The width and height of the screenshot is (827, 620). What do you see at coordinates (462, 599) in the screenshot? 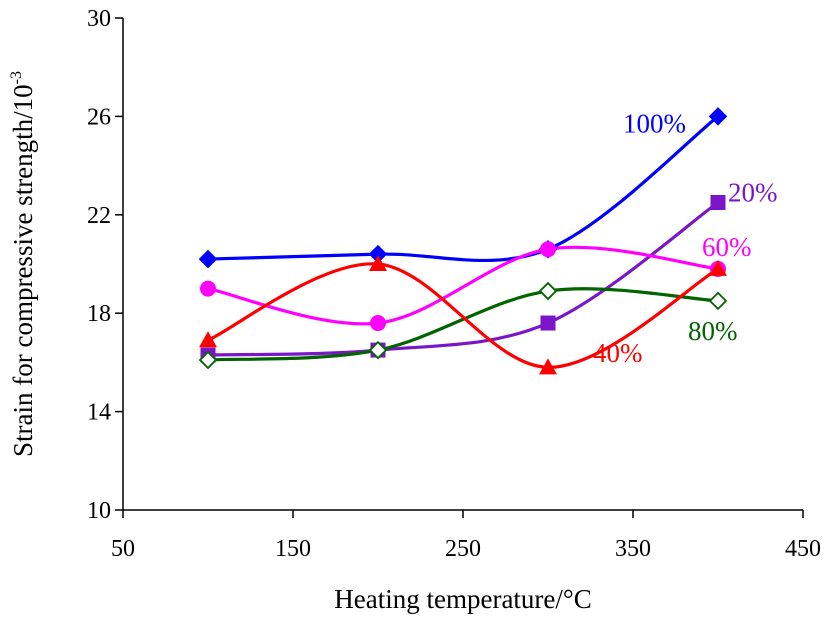
I see `x-axis-title: Heating temperature/°C` at bounding box center [462, 599].